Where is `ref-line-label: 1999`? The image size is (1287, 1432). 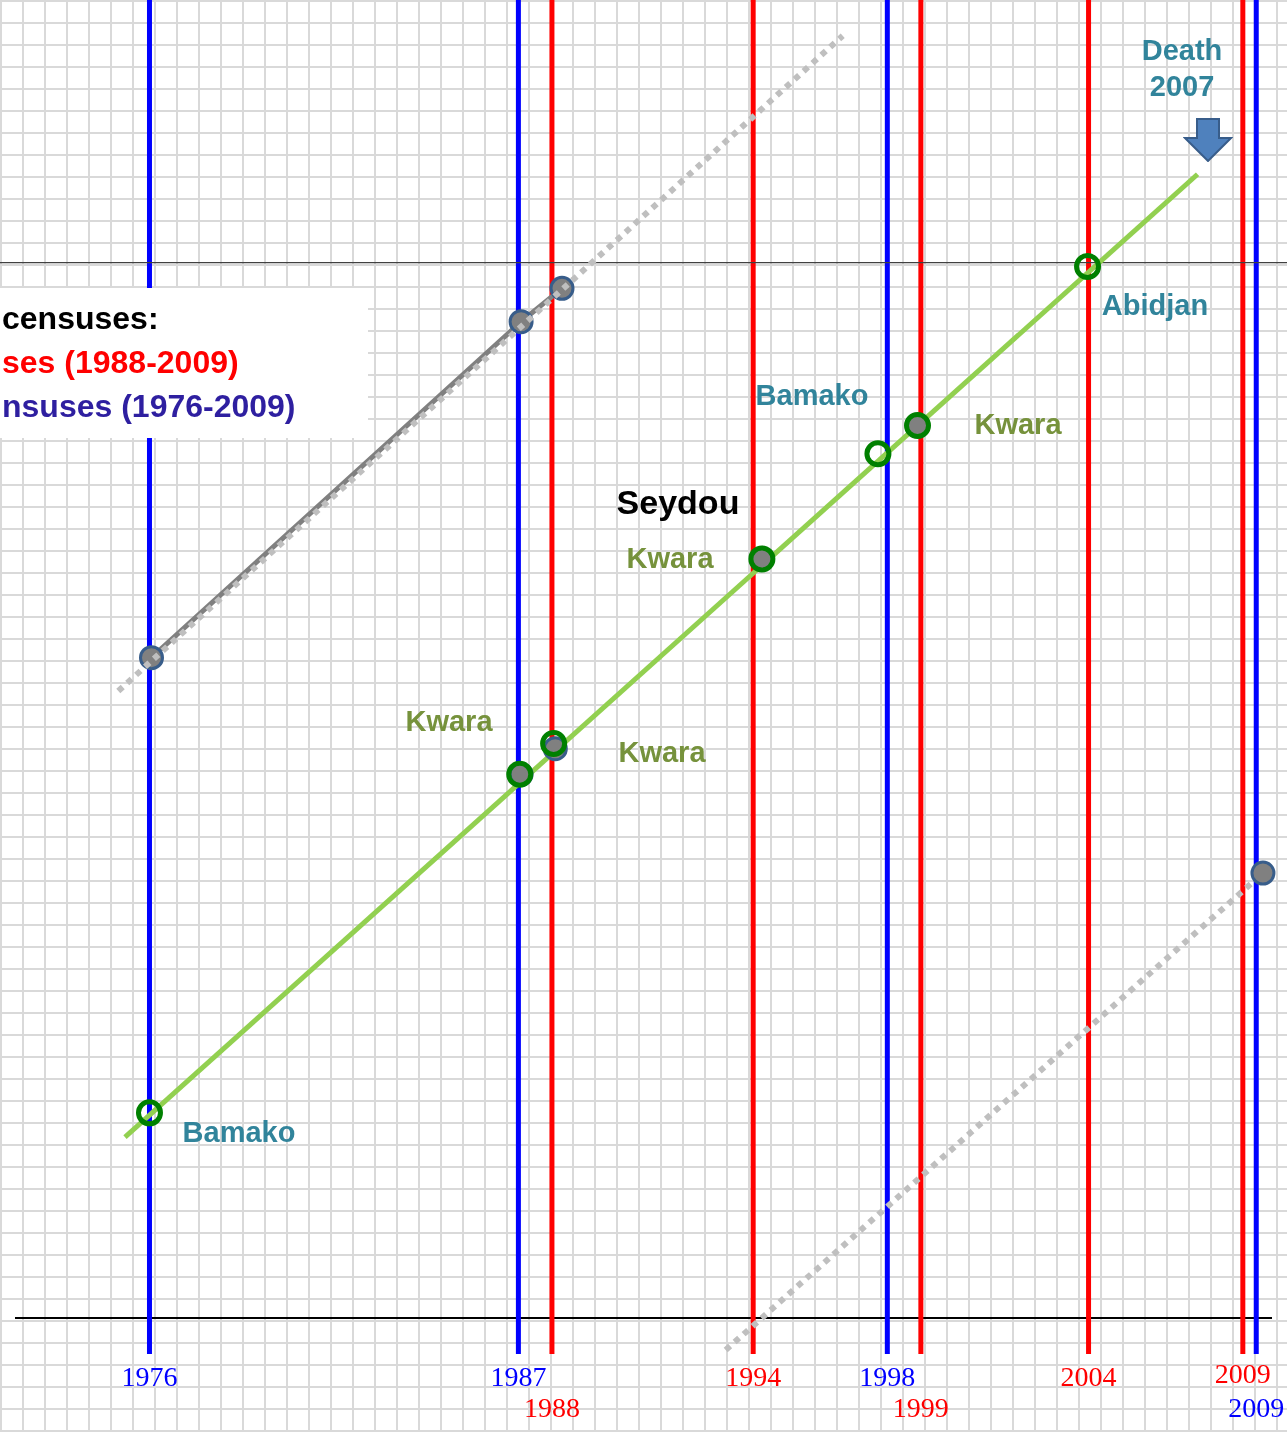 ref-line-label: 1999 is located at coordinates (920, 1408).